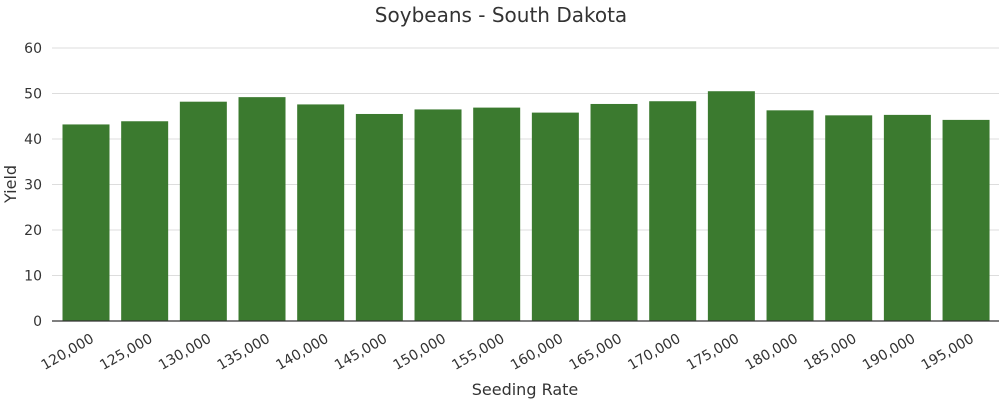  What do you see at coordinates (361, 352) in the screenshot?
I see `x-tick-label: 145,000` at bounding box center [361, 352].